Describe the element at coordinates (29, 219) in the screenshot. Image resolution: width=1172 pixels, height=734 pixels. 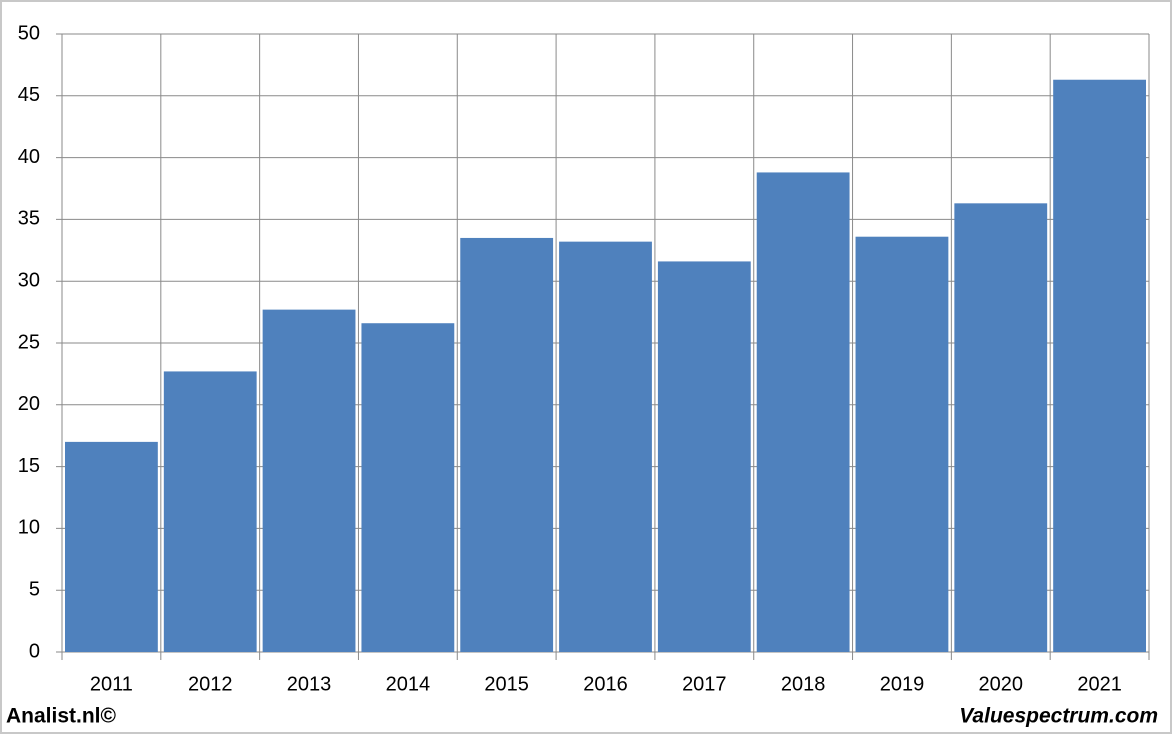
I see `y-tick-label: 35` at that location.